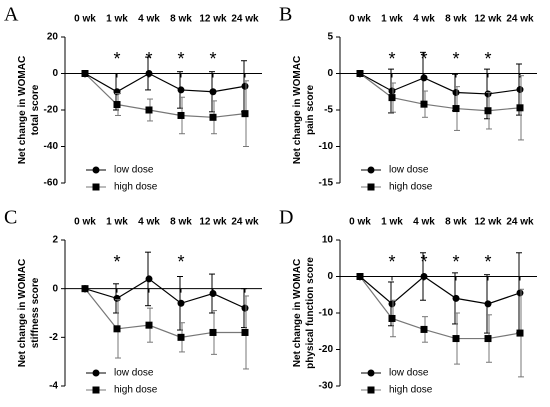 The height and width of the screenshot is (407, 550). Describe the element at coordinates (326, 183) in the screenshot. I see `y-tick-label: -15` at that location.